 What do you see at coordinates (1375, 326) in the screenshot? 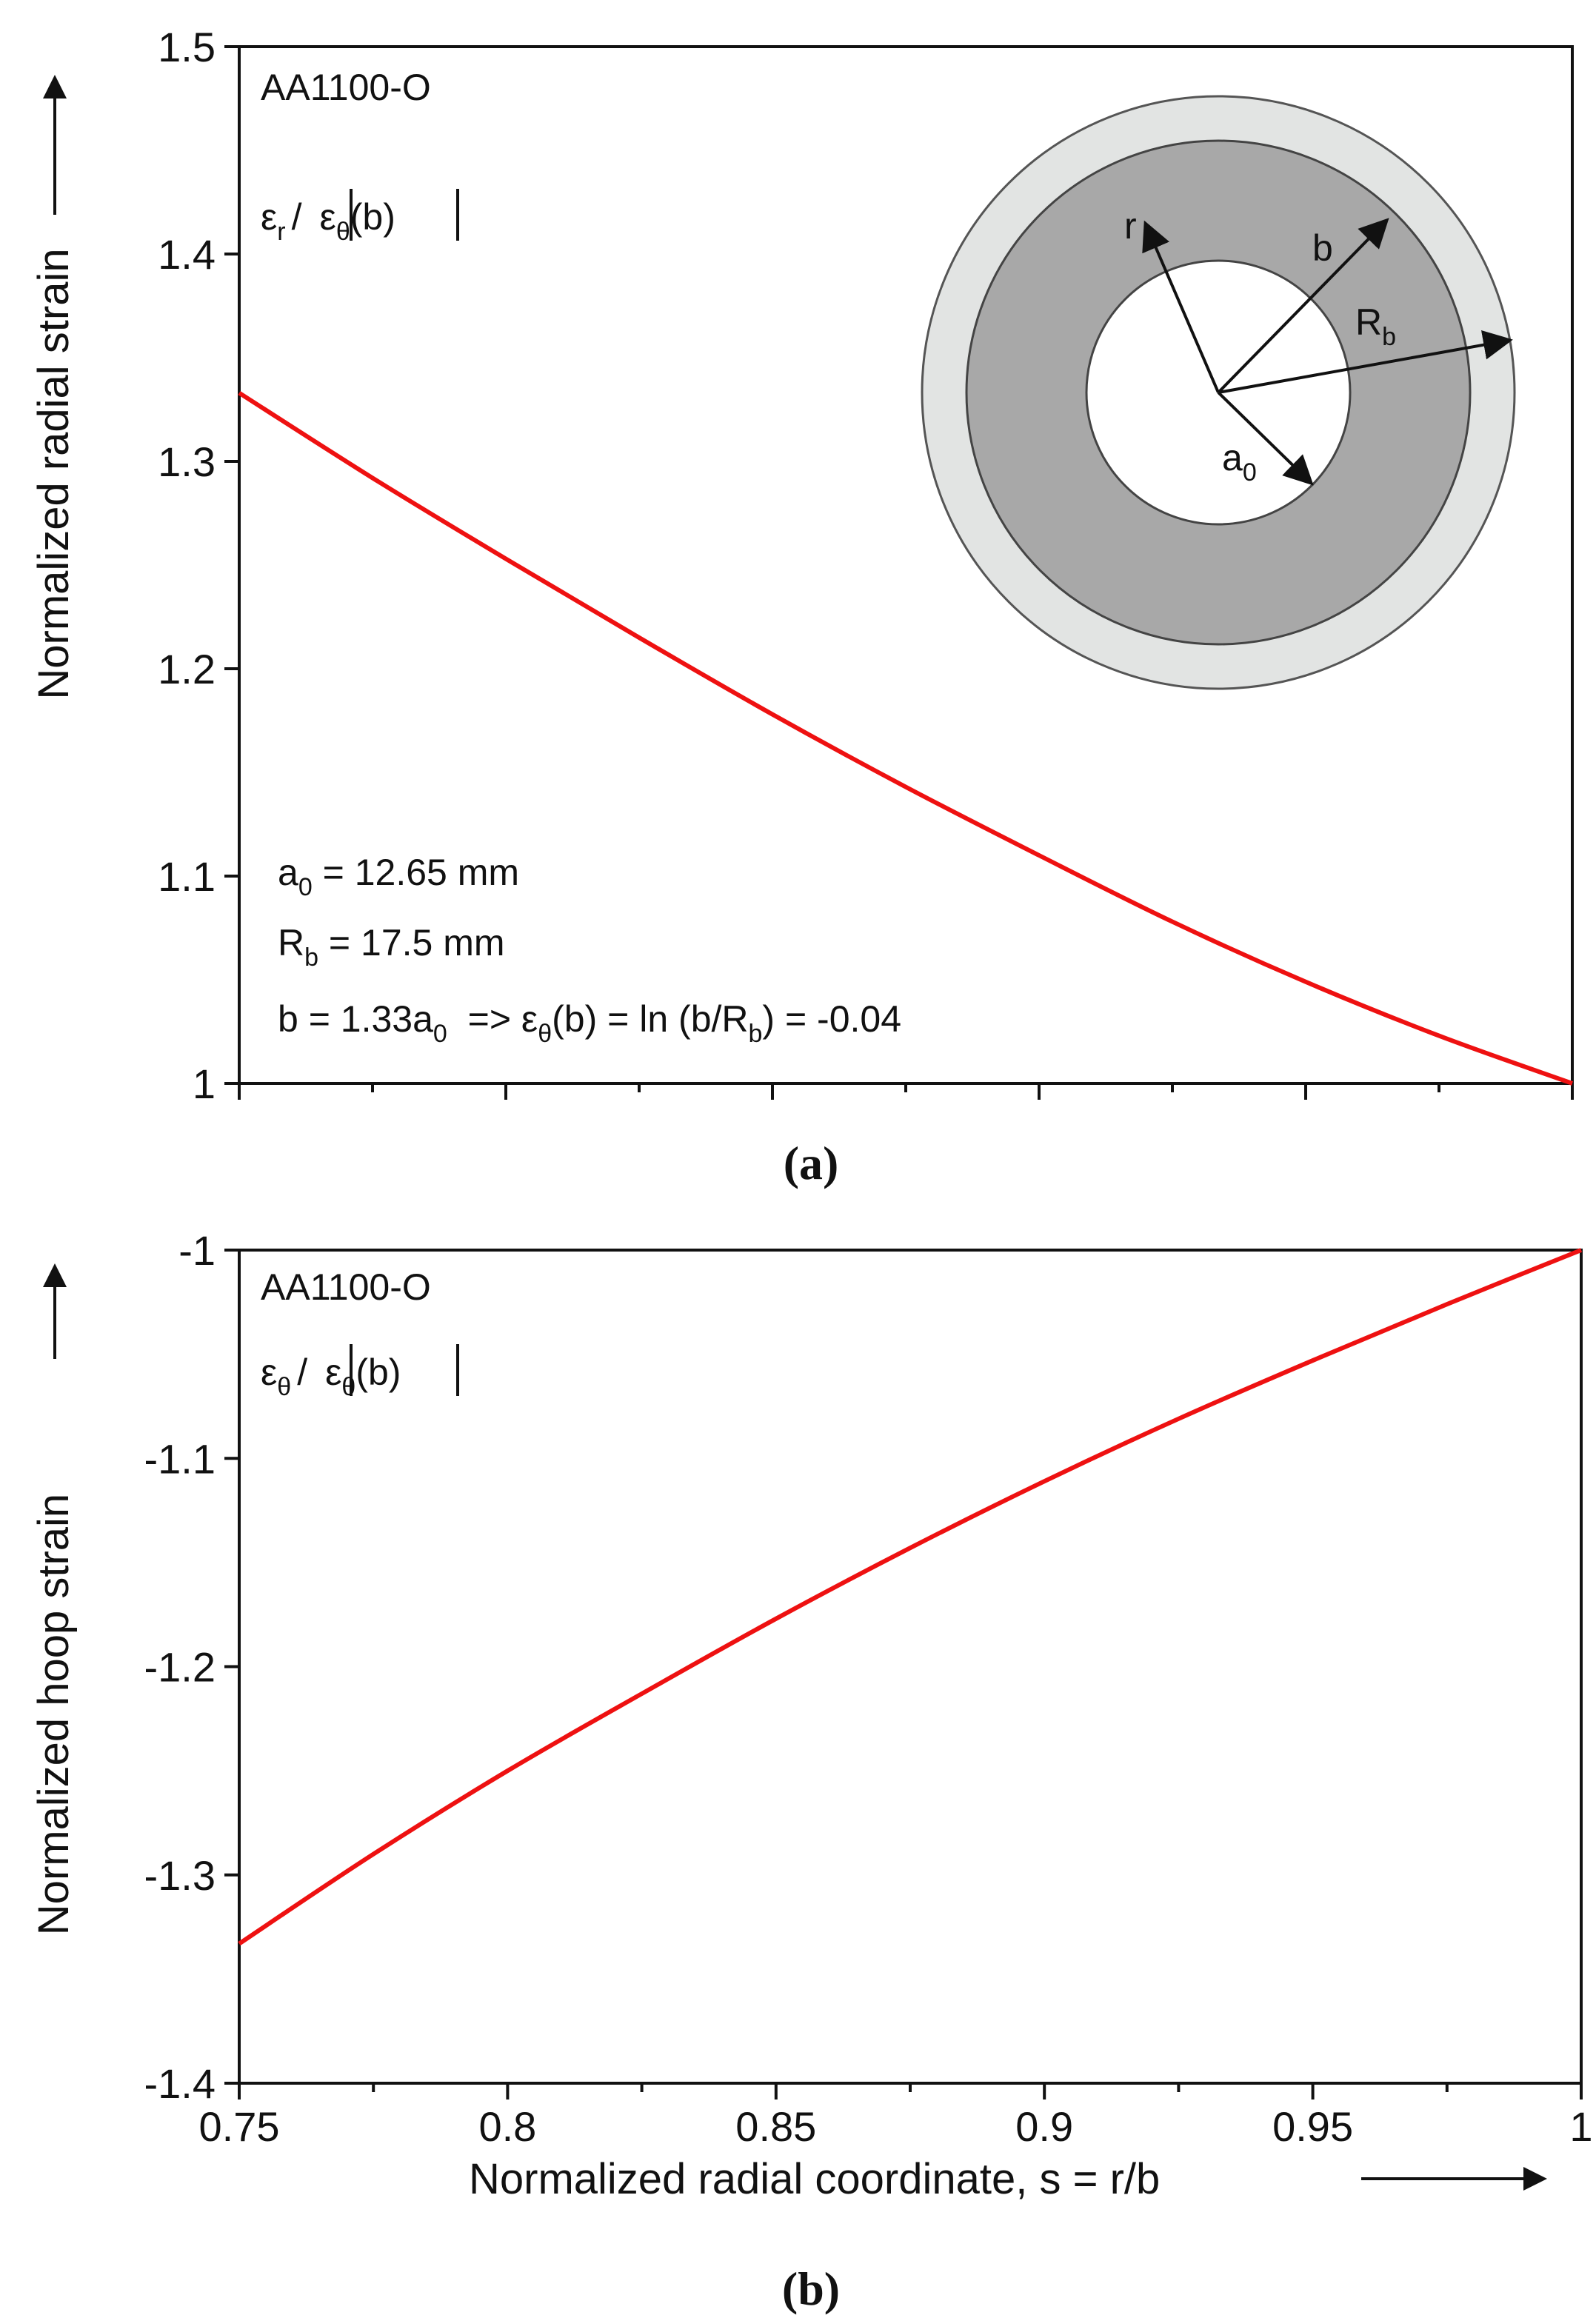
I see `label-rb: Rb` at bounding box center [1375, 326].